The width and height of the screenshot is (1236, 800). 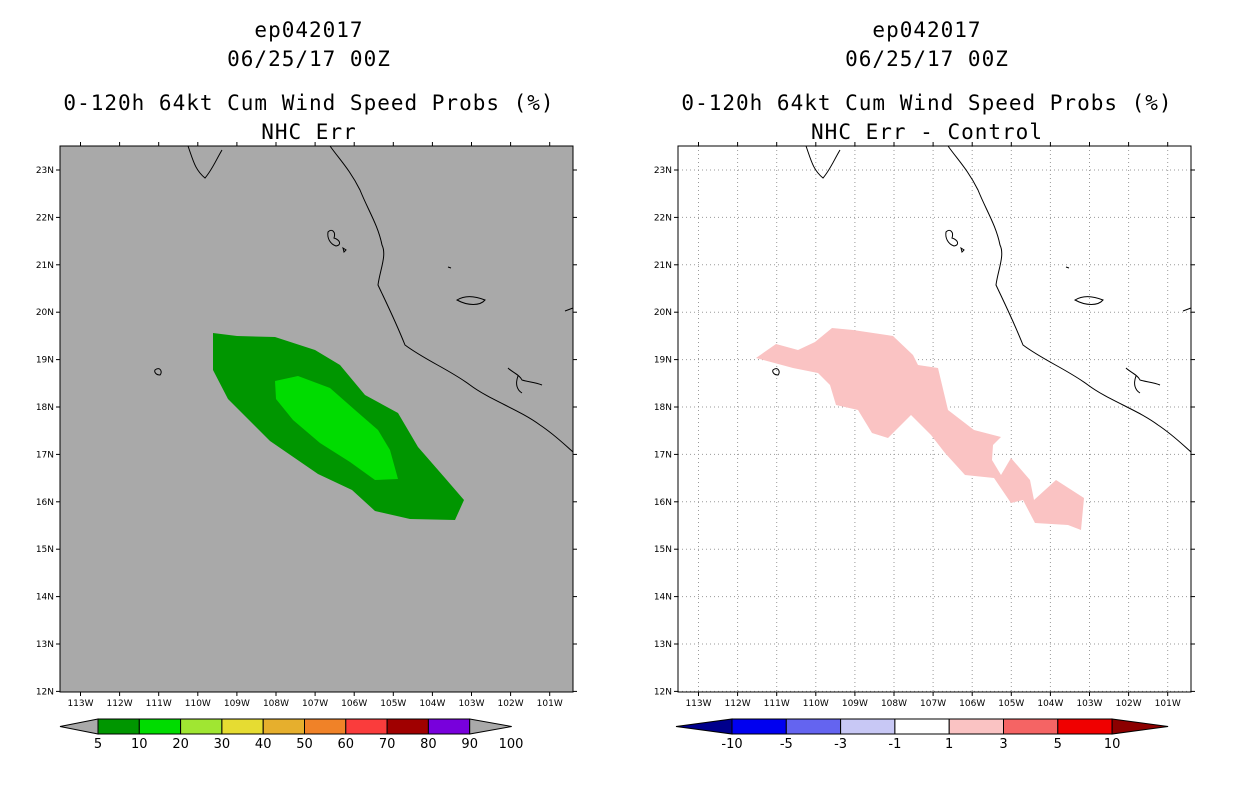 What do you see at coordinates (304, 744) in the screenshot?
I see `colorbar-label: 50` at bounding box center [304, 744].